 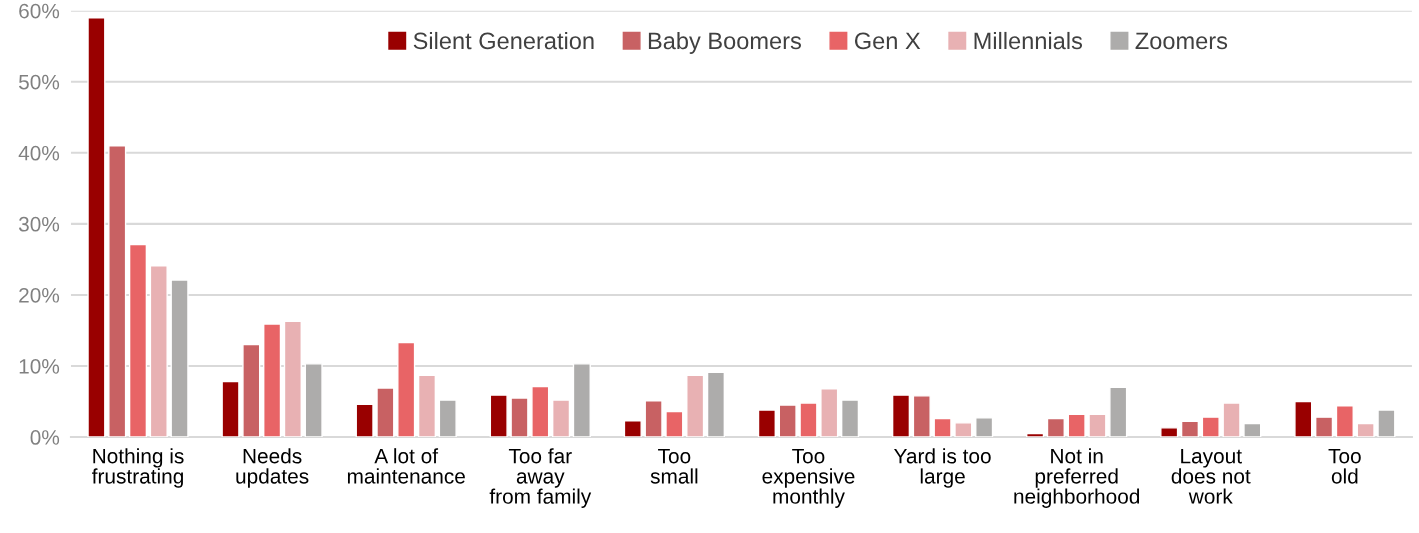 I want to click on x-tick-label: Too old, so click(x=1344, y=466).